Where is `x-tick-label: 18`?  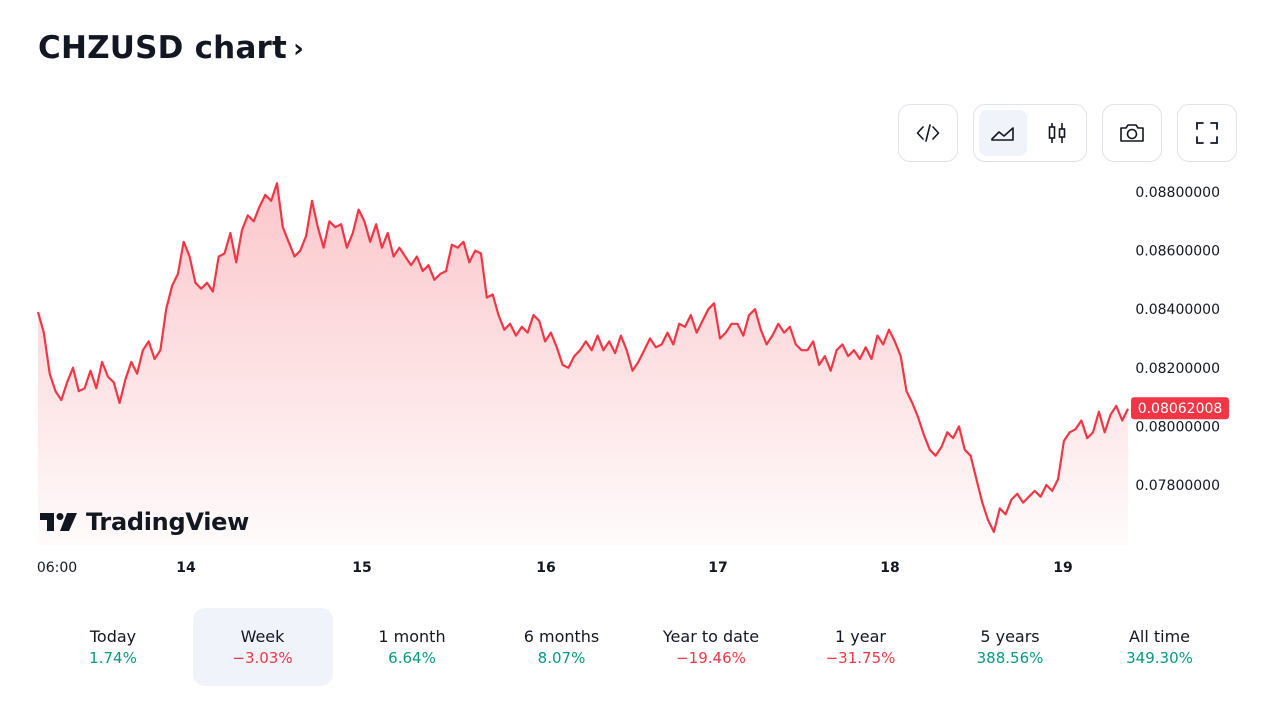 x-tick-label: 18 is located at coordinates (889, 568).